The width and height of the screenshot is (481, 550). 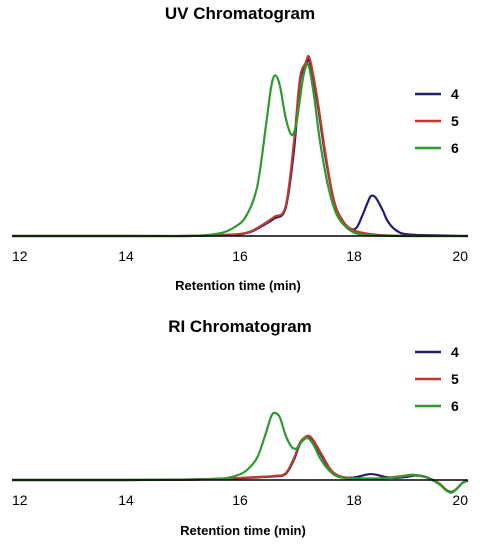 I want to click on ri-x-axis-label: Retention time (min), so click(x=243, y=530).